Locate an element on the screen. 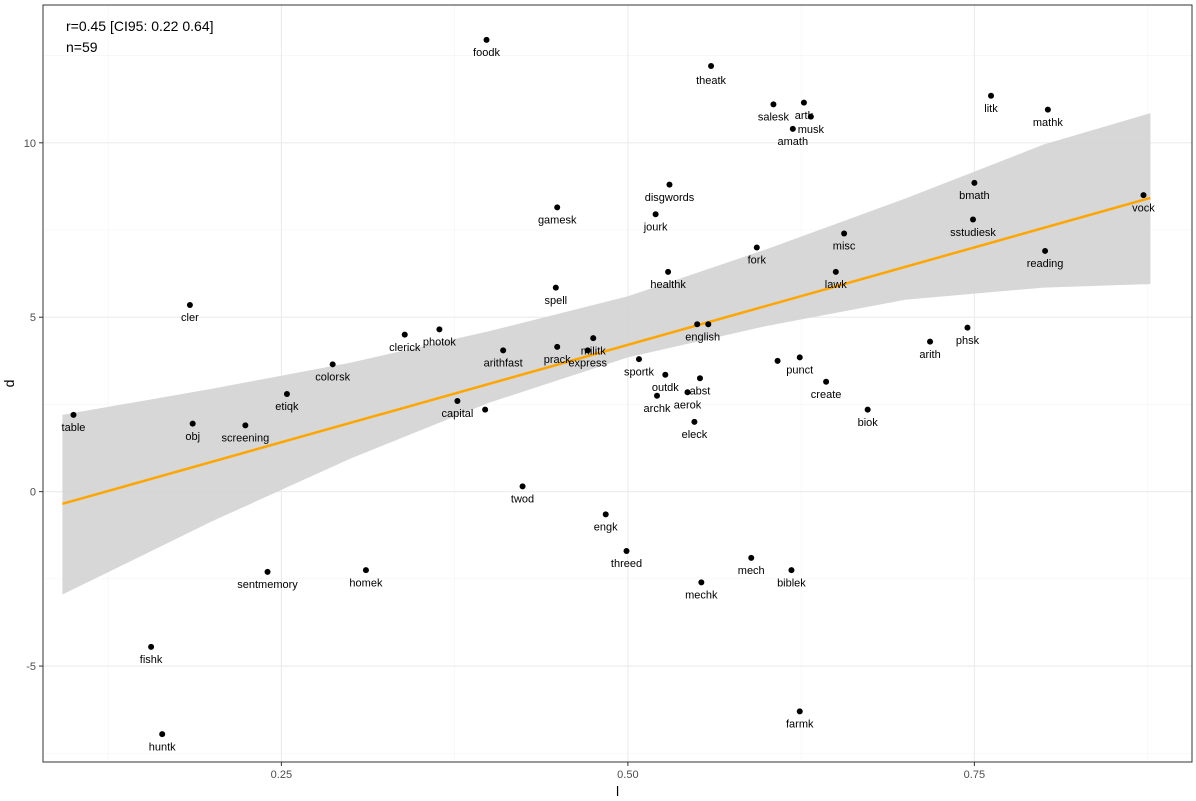 This screenshot has height=801, width=1196. correlation-annotation: r=0.45 [CI95: 0.22 0.64] is located at coordinates (140, 26).